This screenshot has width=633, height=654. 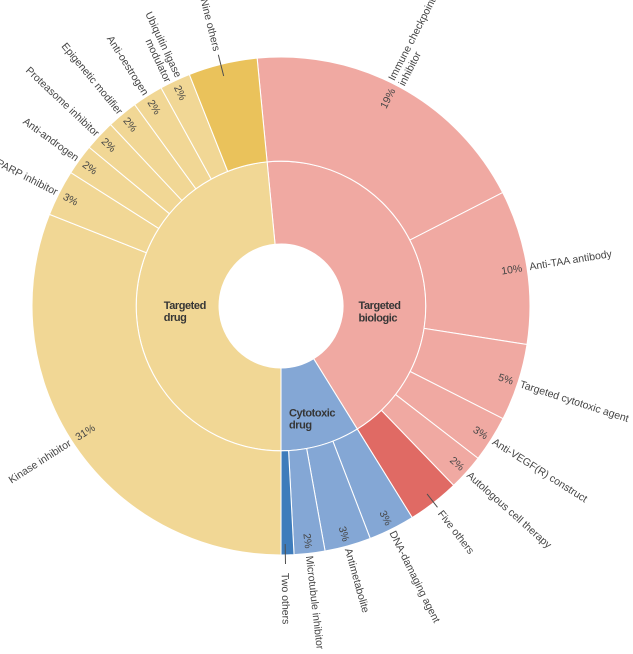 What do you see at coordinates (312, 413) in the screenshot?
I see `svg-text: Cytotoxic` at bounding box center [312, 413].